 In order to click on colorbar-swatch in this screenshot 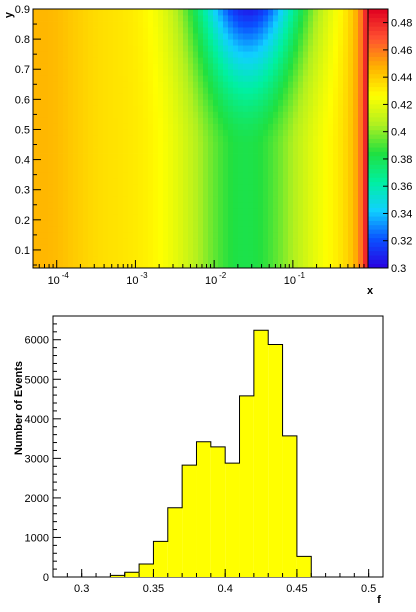, I will do `click(378, 231)`.